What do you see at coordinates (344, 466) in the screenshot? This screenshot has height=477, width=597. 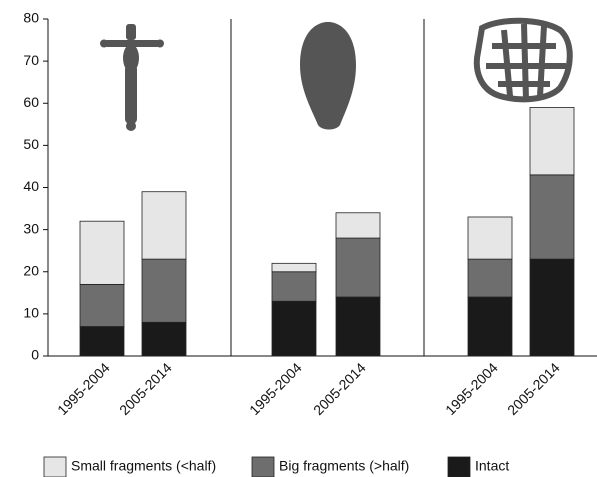 I see `legend-label: Big fragments (>half)` at bounding box center [344, 466].